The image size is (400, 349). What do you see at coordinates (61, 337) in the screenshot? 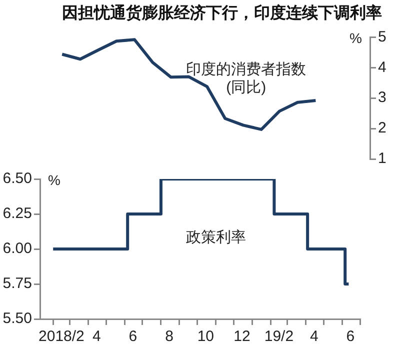
I see `x-tick-label: 2018/2` at bounding box center [61, 337].